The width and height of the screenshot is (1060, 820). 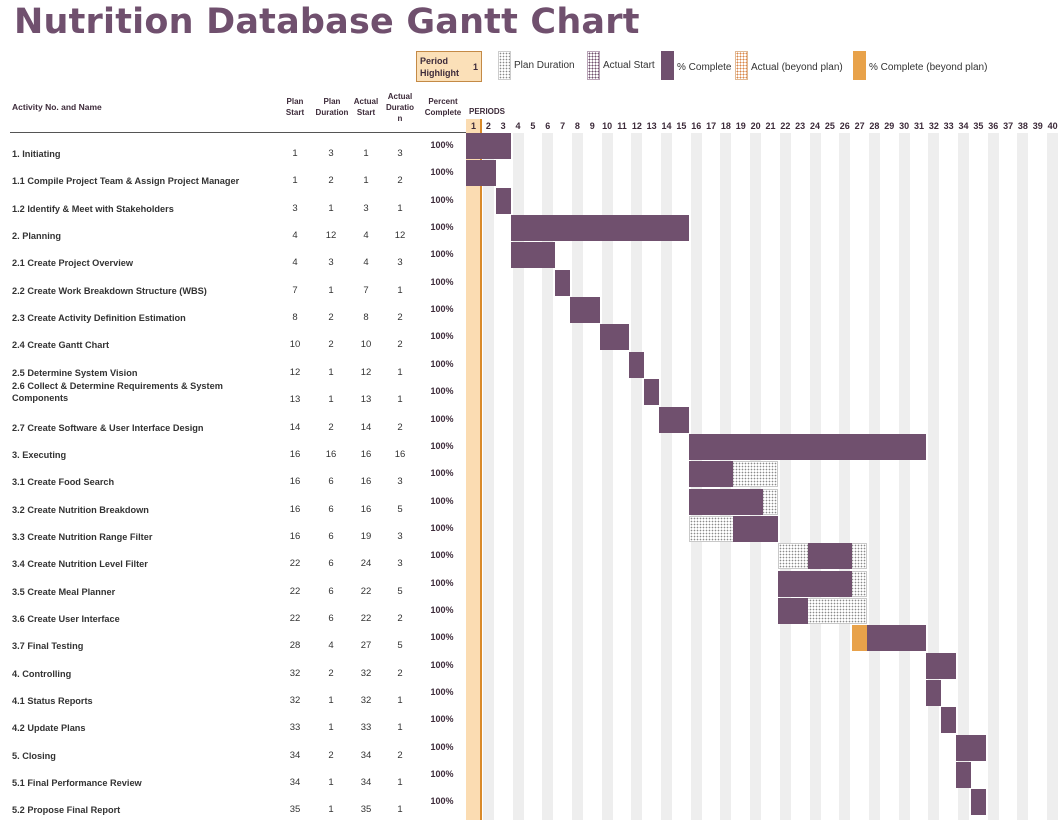 I want to click on period-highlight-value: 1, so click(x=476, y=67).